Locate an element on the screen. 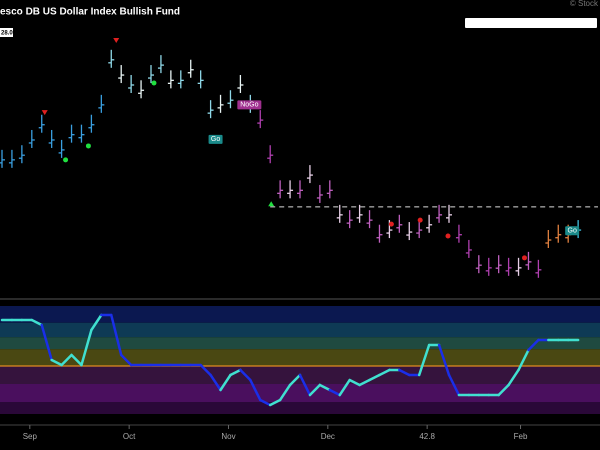  signal-tag-label: Go is located at coordinates (572, 231).